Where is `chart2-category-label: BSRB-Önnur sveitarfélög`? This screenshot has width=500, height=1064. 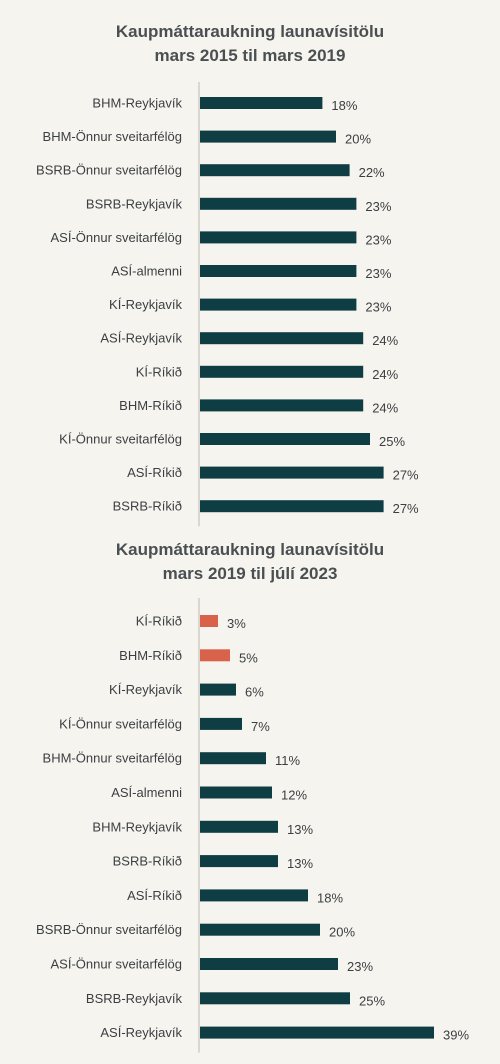
chart2-category-label: BSRB-Önnur sveitarfélög is located at coordinates (109, 929).